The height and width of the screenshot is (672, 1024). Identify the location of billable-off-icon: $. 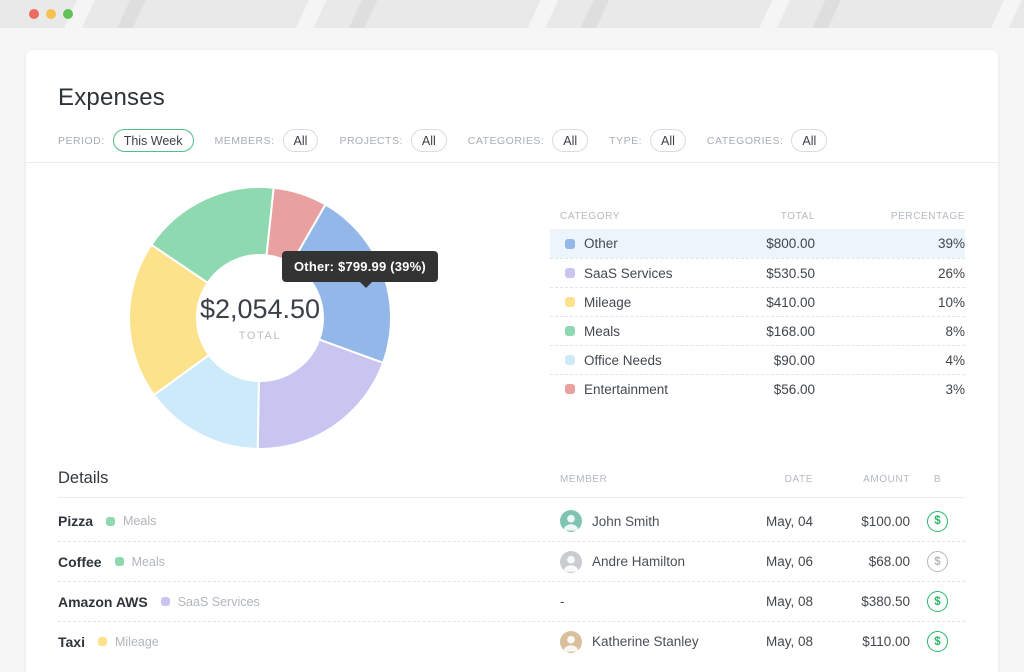
(937, 561).